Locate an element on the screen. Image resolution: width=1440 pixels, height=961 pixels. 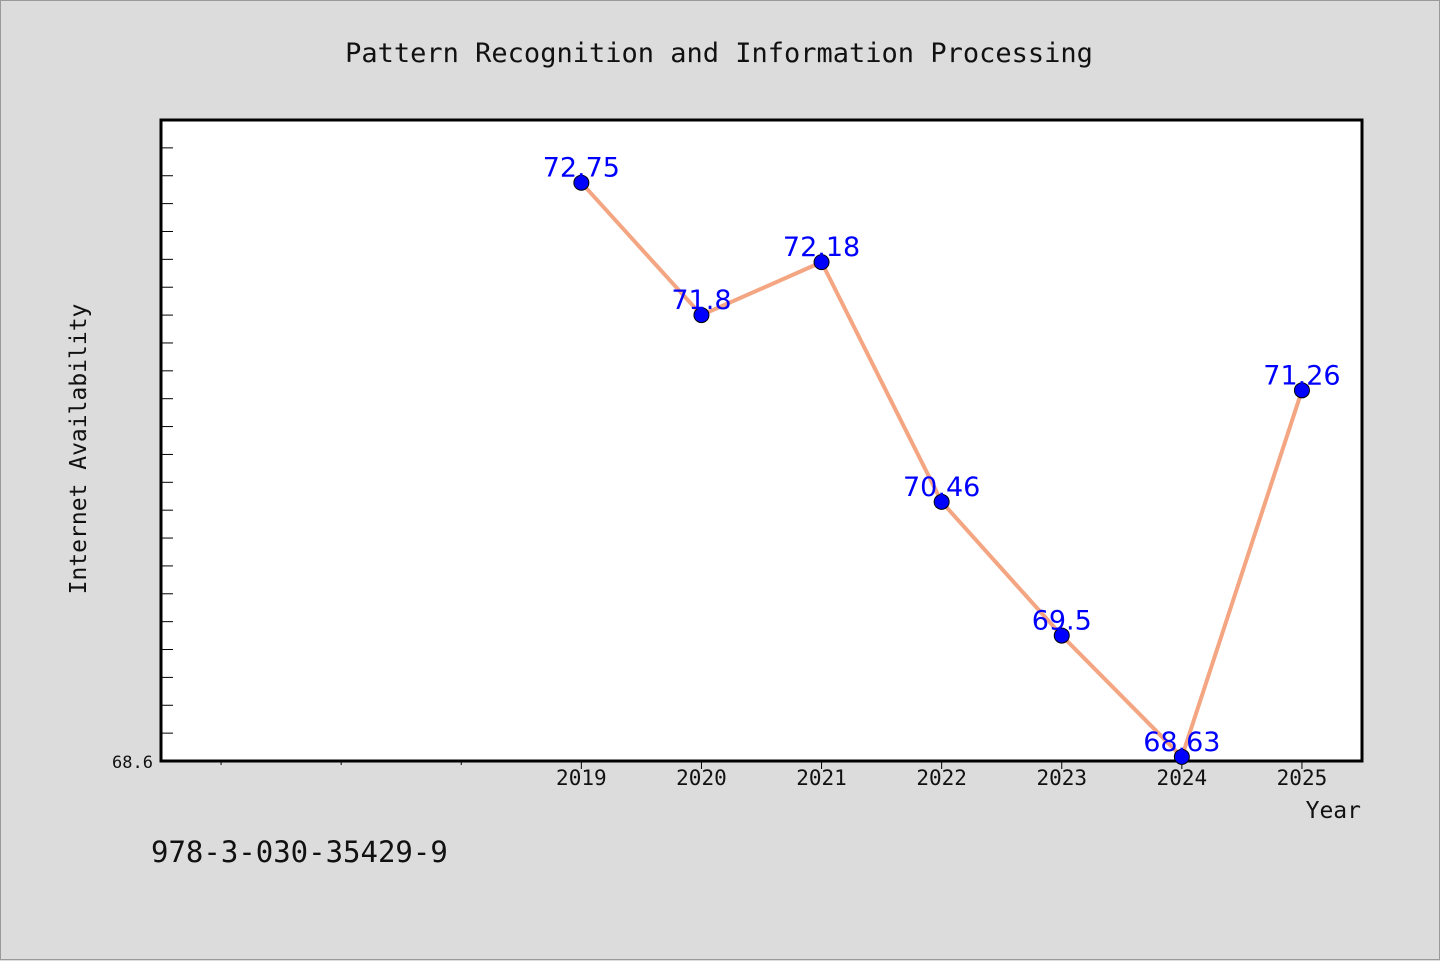
data-label: 68.63 is located at coordinates (1181, 742).